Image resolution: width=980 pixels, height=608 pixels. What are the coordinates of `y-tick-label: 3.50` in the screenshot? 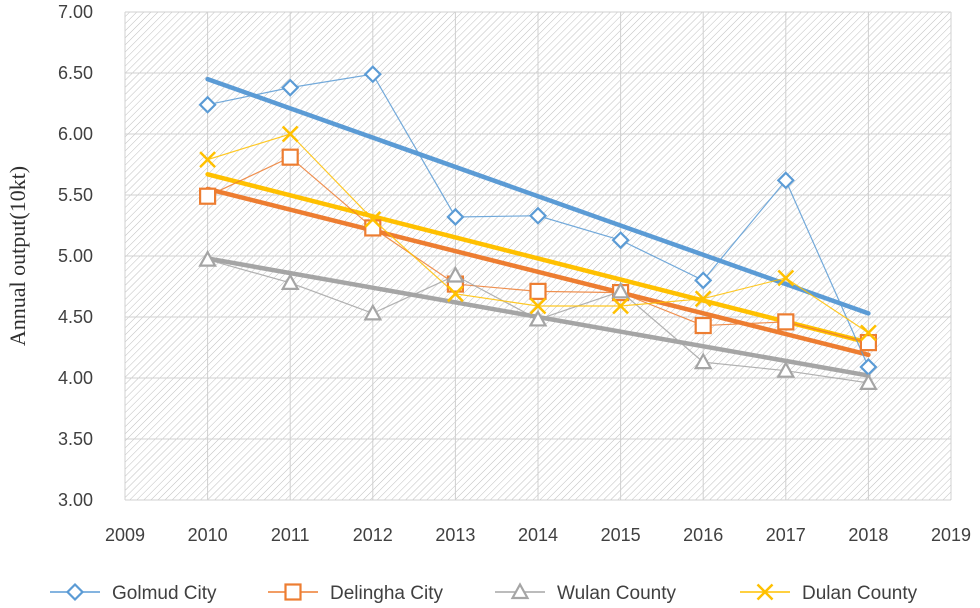 It's located at (75, 439).